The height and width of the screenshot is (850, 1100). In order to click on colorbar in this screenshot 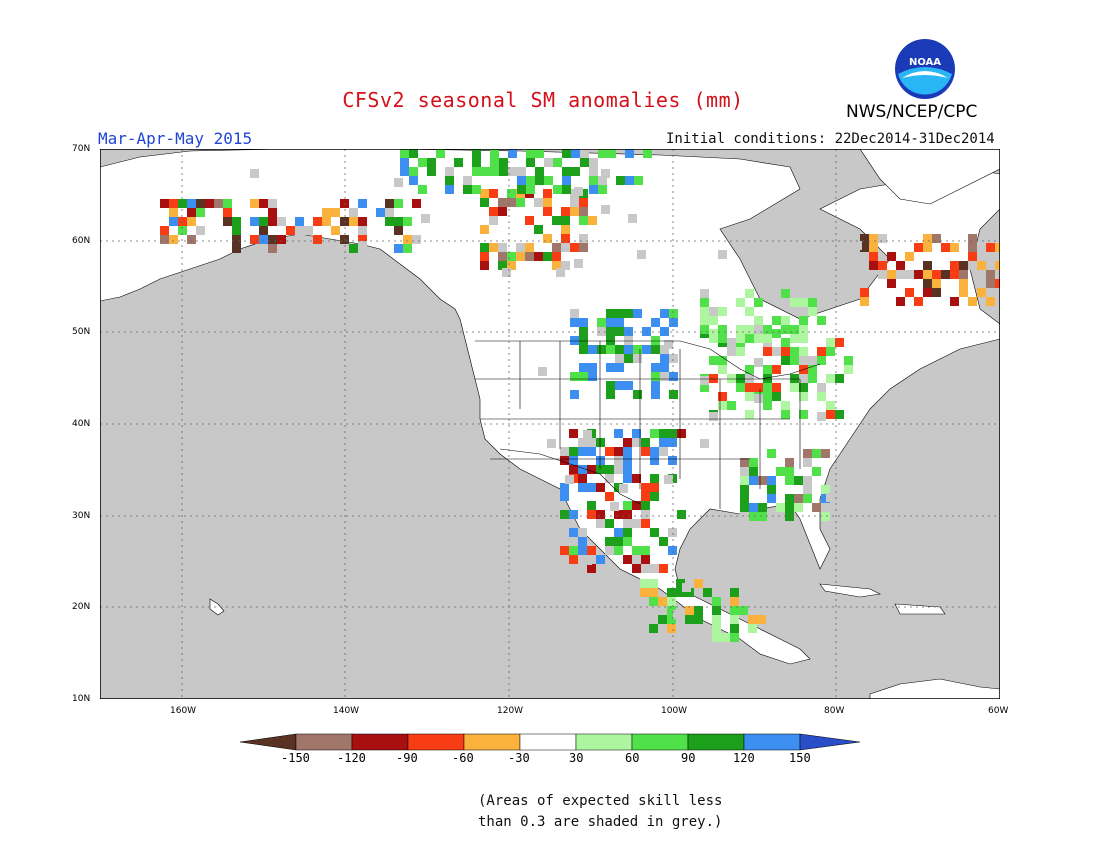, I will do `click(550, 742)`.